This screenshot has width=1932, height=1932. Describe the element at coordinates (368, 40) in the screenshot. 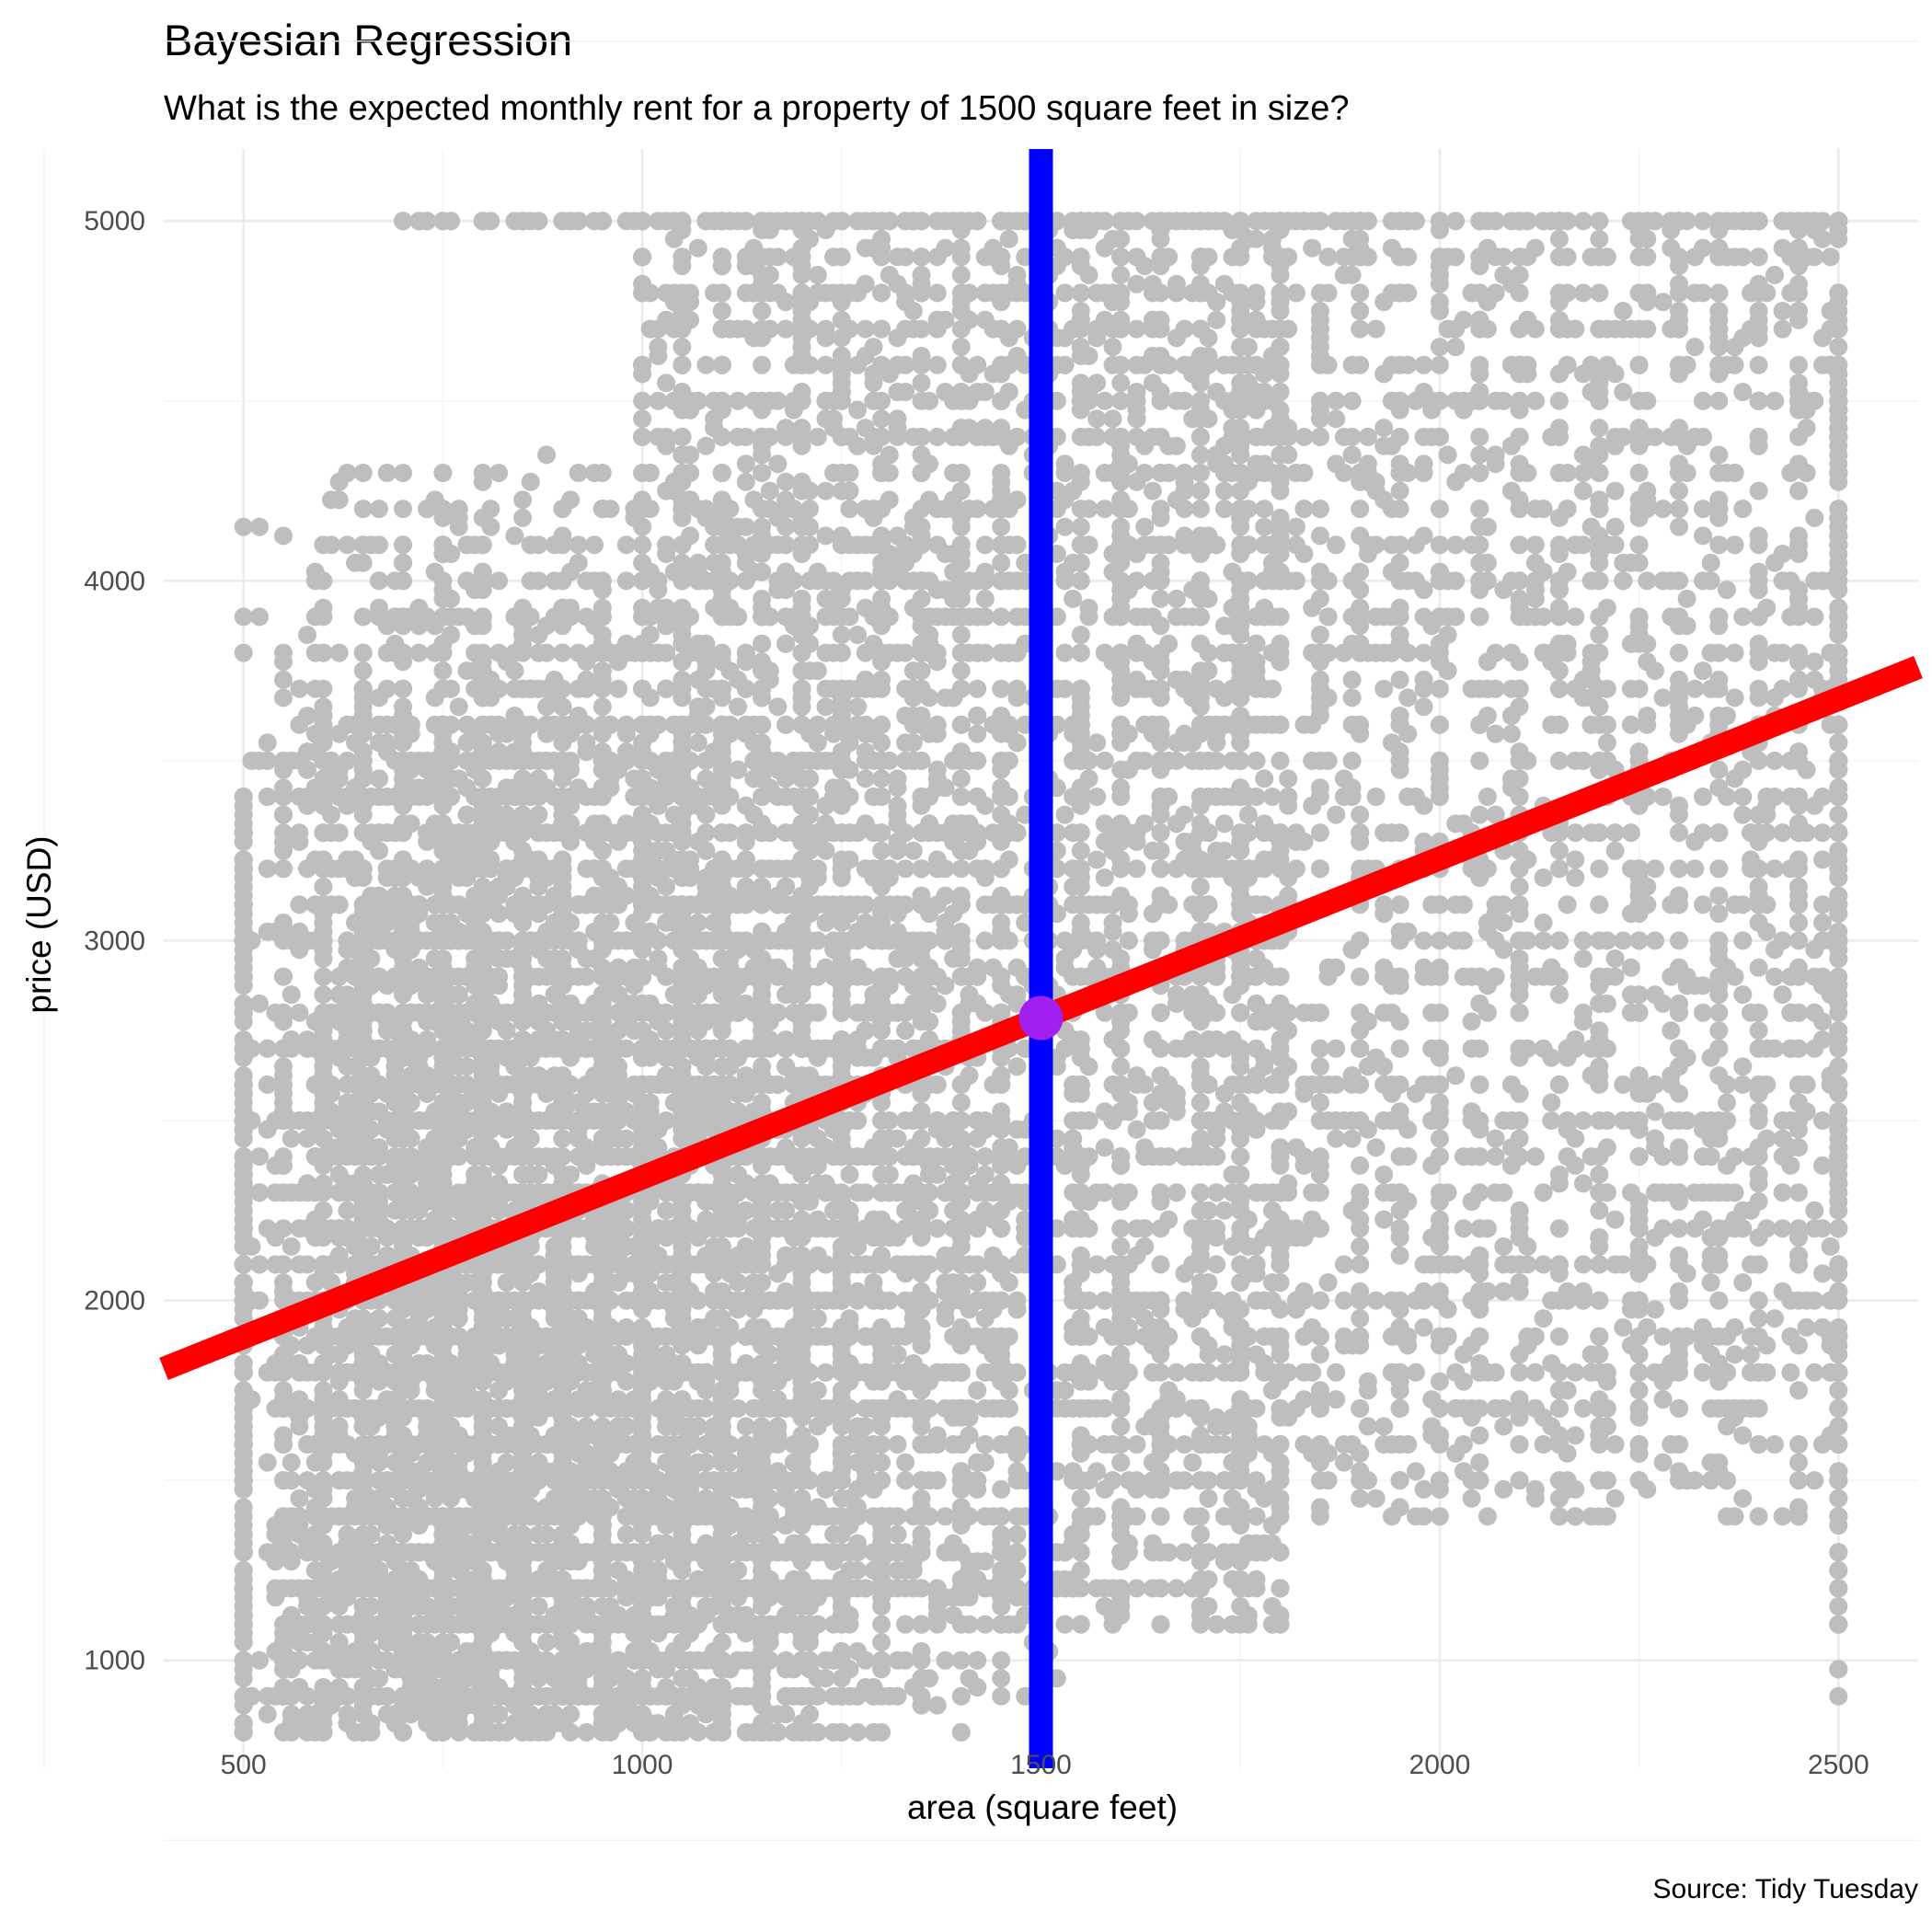

I see `chart-title: Bayesian Regression` at that location.